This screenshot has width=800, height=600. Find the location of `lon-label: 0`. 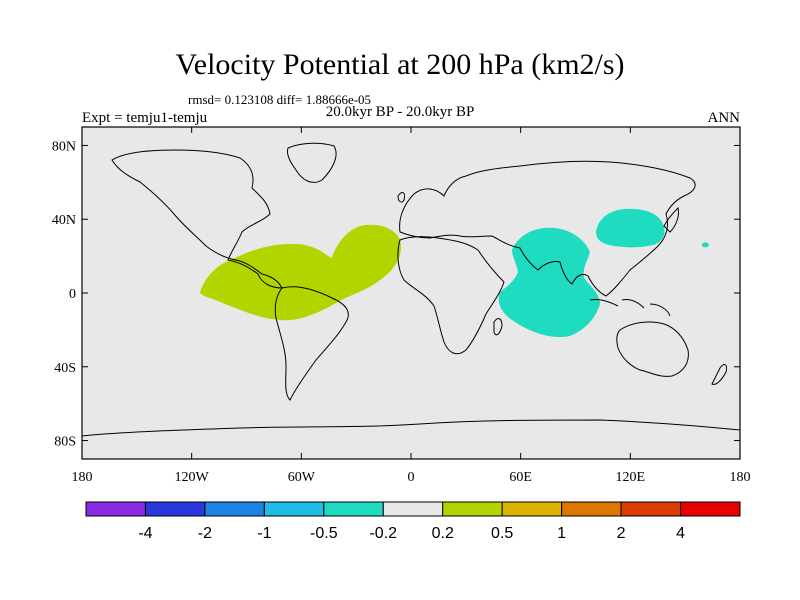

lon-label: 0 is located at coordinates (411, 477).